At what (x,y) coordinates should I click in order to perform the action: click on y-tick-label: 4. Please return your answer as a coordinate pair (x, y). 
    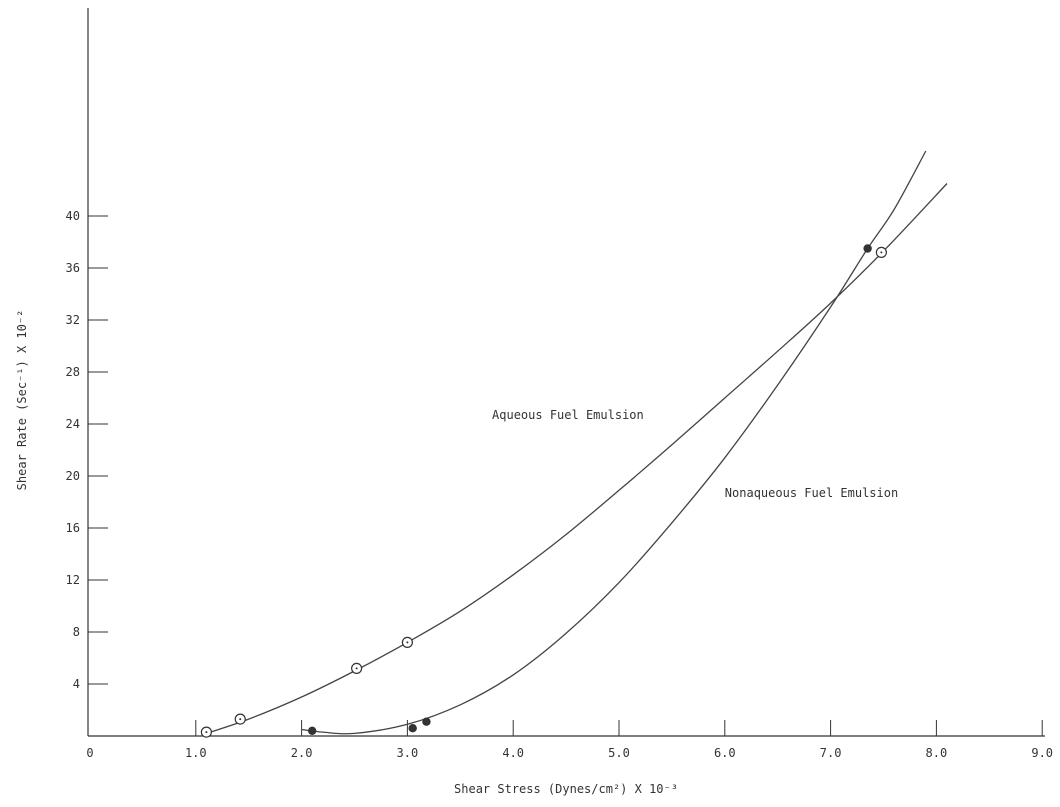
    Looking at the image, I should click on (76, 684).